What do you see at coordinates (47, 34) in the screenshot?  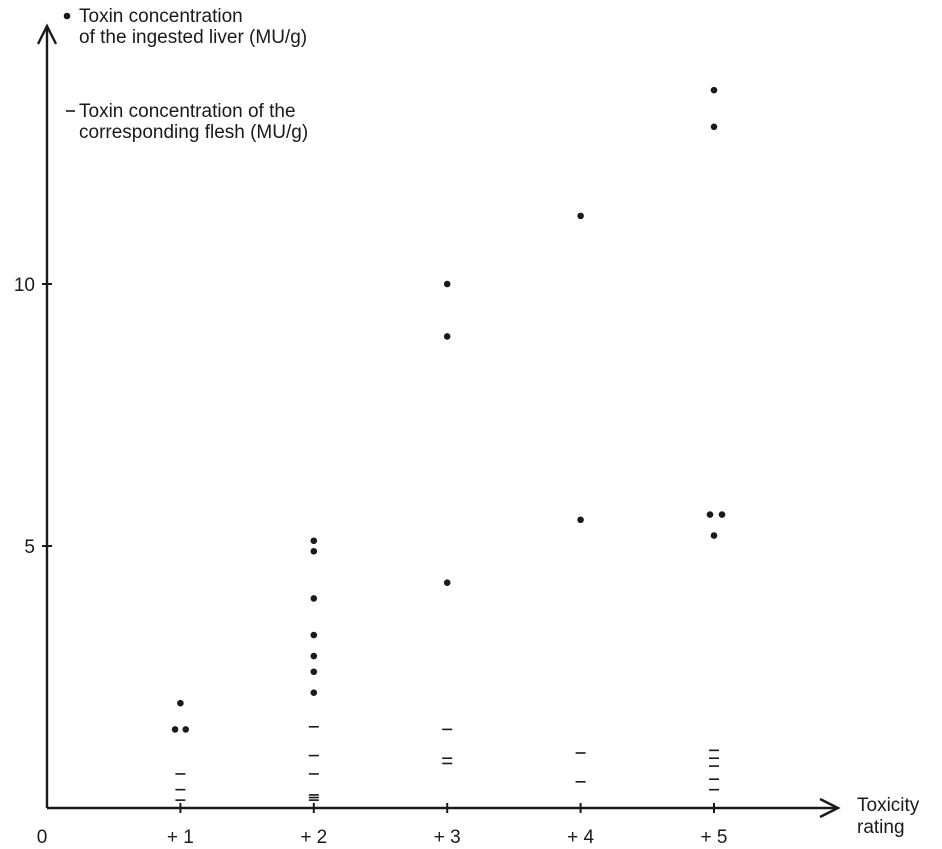 I see `y-axis-arrowhead` at bounding box center [47, 34].